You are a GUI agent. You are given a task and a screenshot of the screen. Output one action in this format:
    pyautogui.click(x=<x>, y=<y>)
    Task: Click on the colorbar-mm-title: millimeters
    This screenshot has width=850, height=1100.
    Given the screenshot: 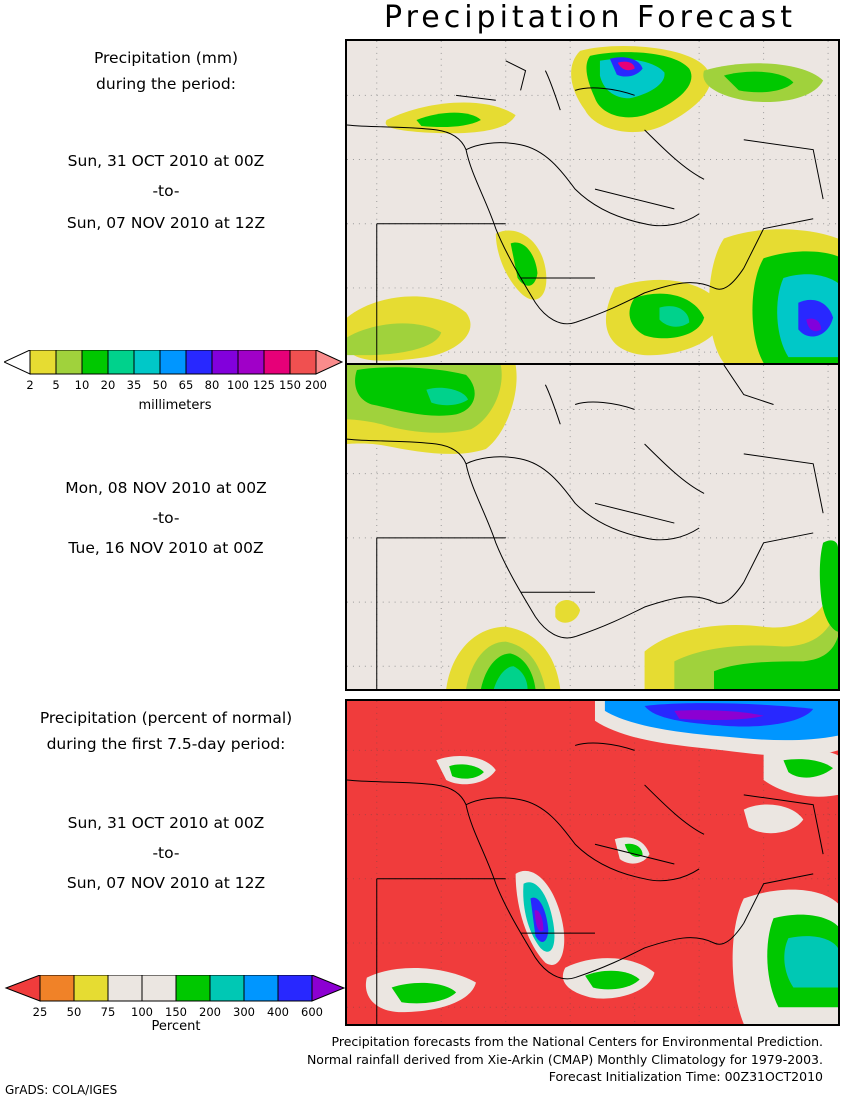 What is the action you would take?
    pyautogui.click(x=175, y=405)
    